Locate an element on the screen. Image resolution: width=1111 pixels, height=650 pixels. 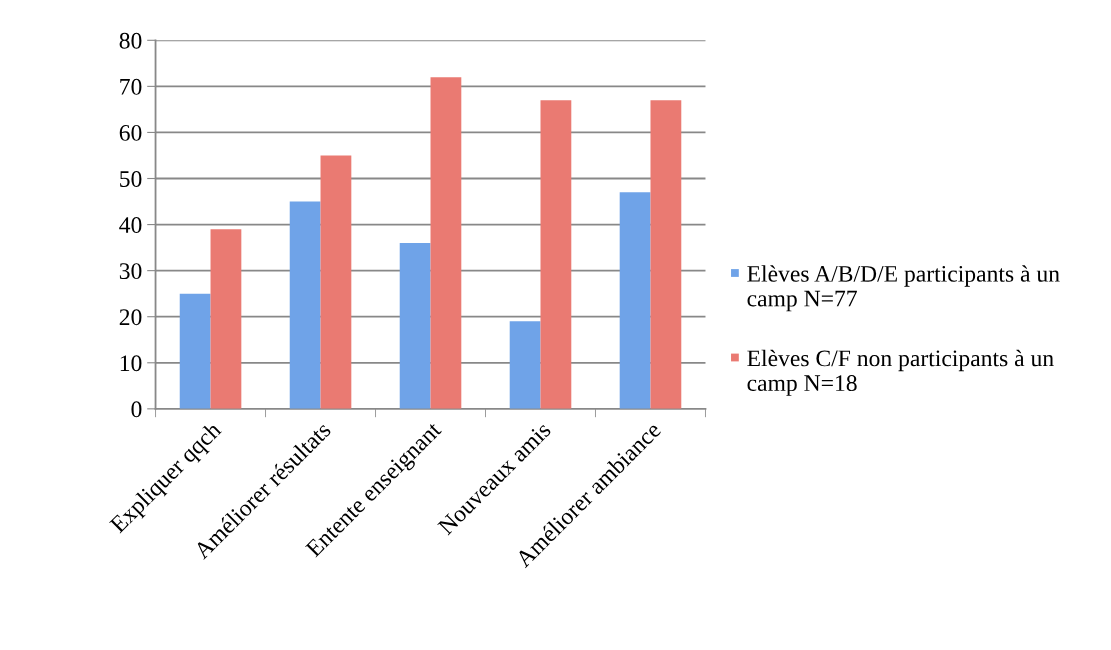
y-tick-label: 10 is located at coordinates (131, 363).